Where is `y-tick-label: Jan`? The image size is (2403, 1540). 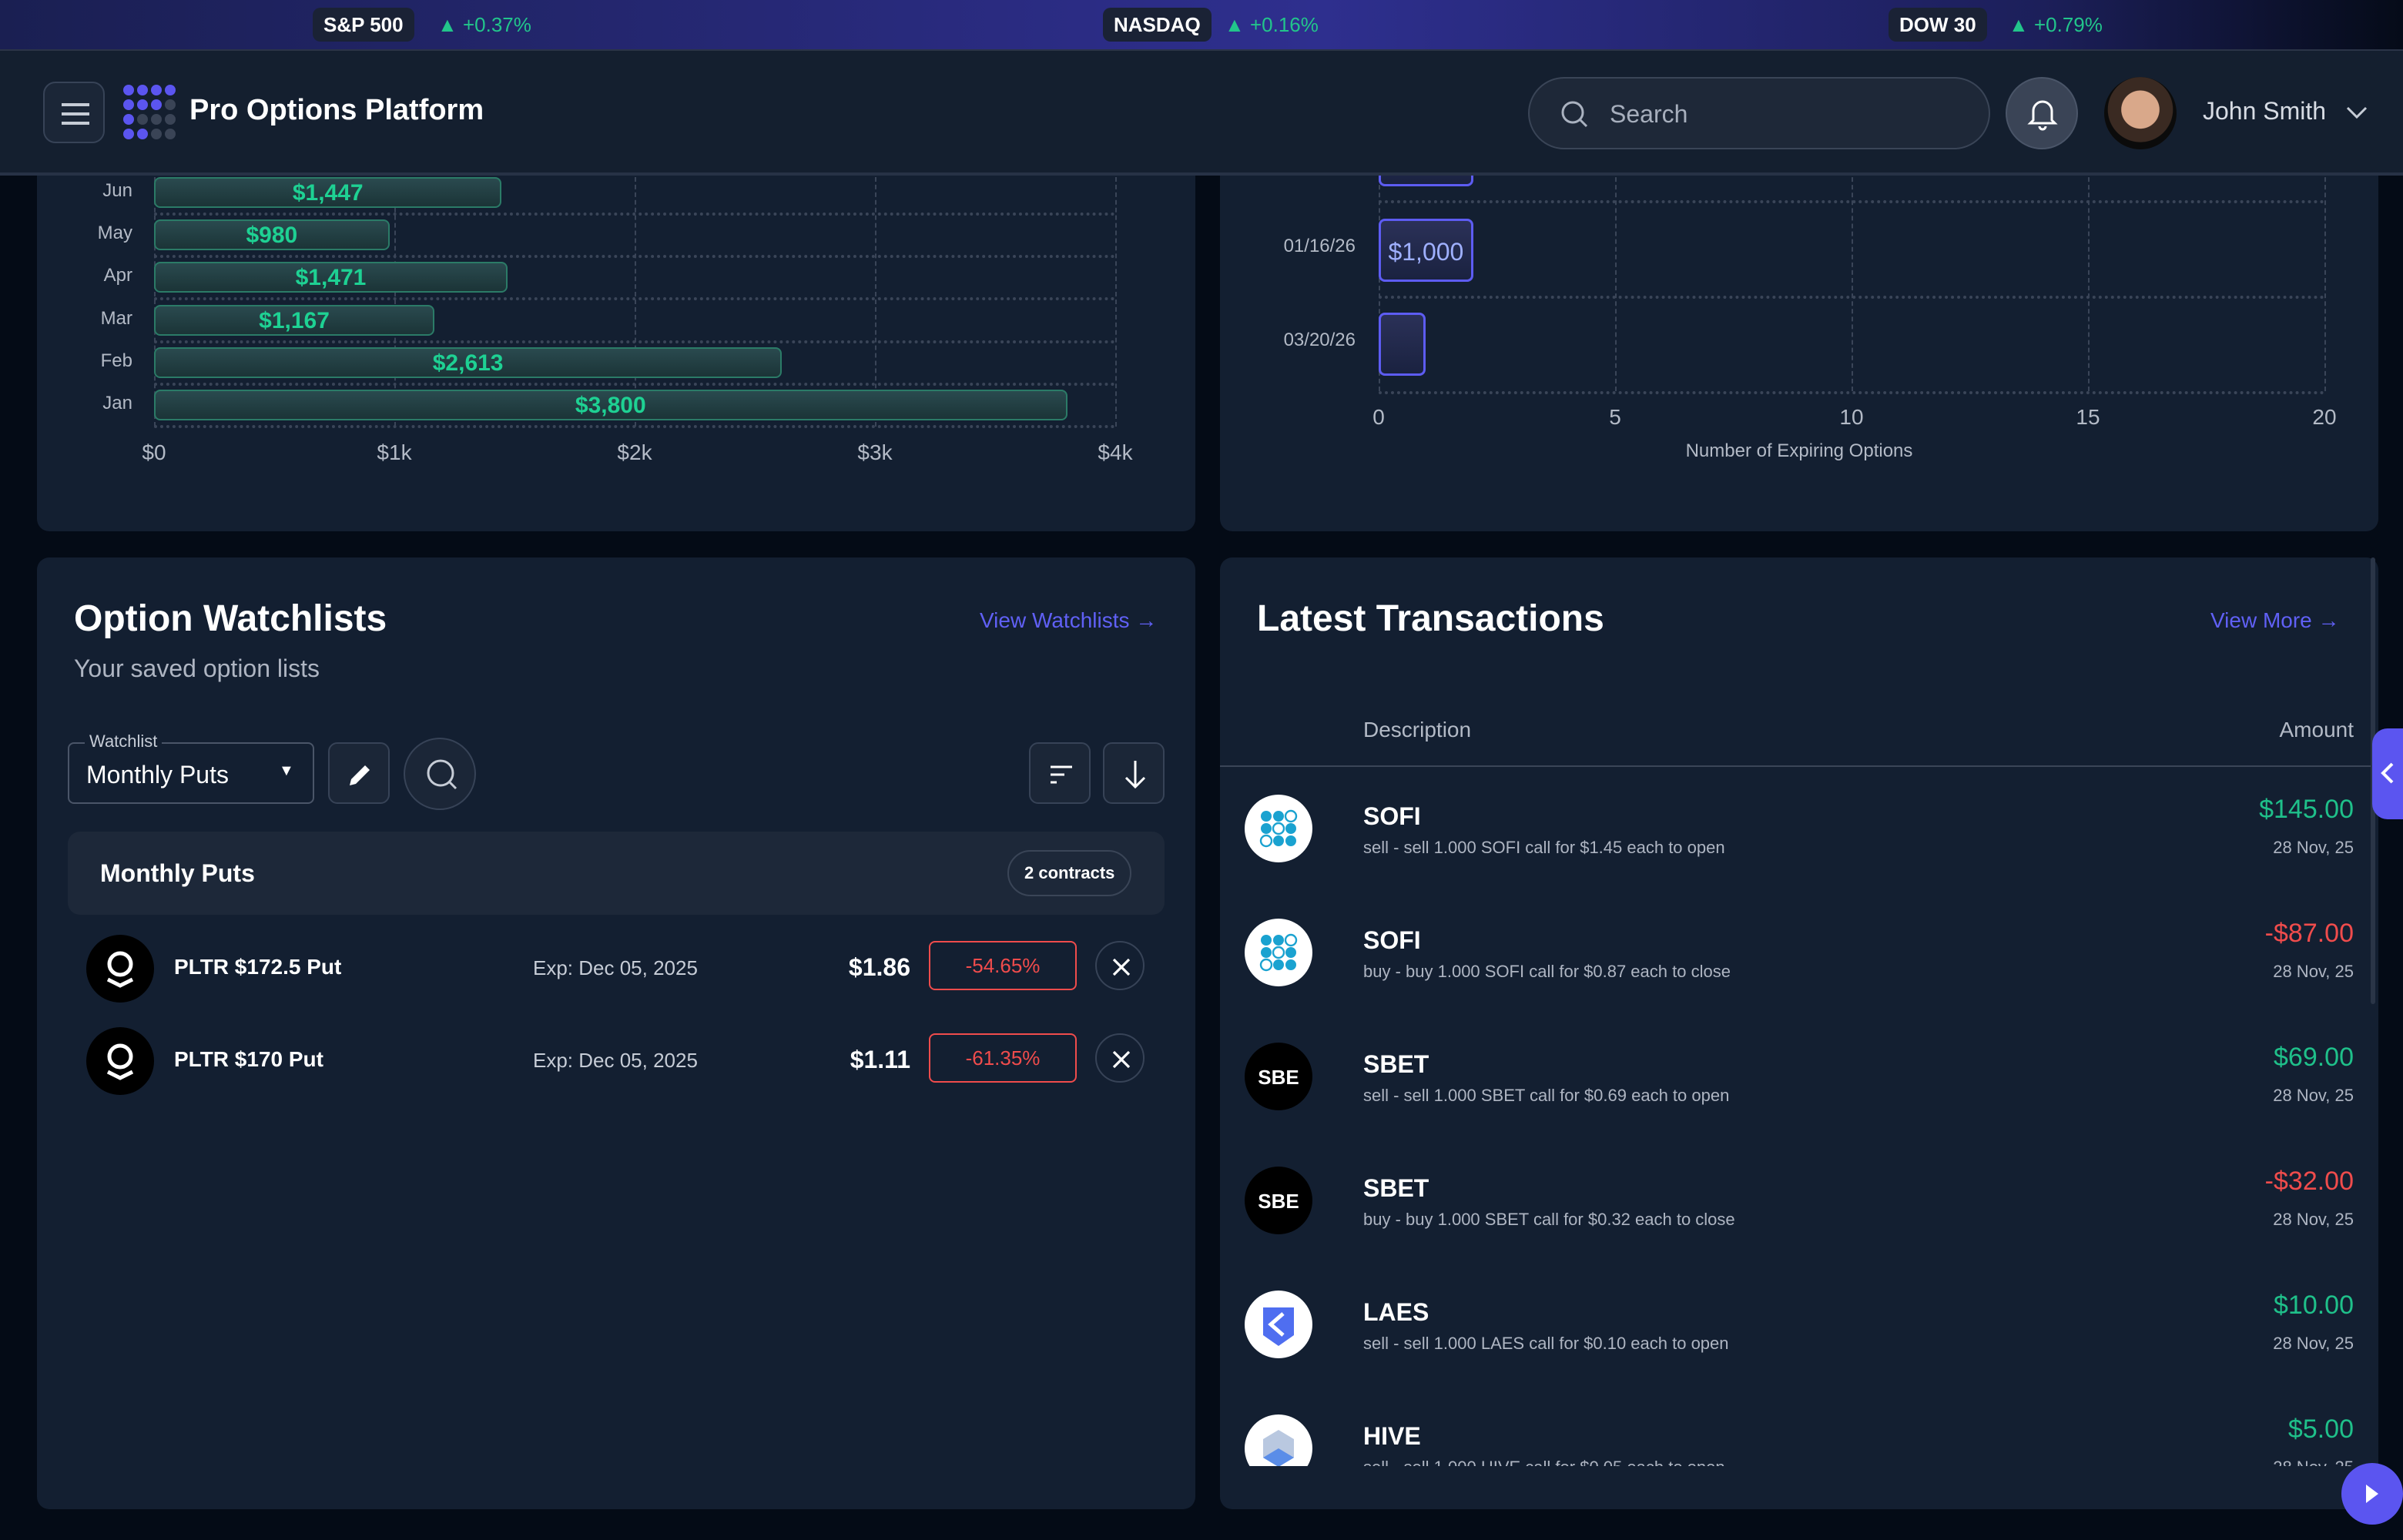 y-tick-label: Jan is located at coordinates (117, 403).